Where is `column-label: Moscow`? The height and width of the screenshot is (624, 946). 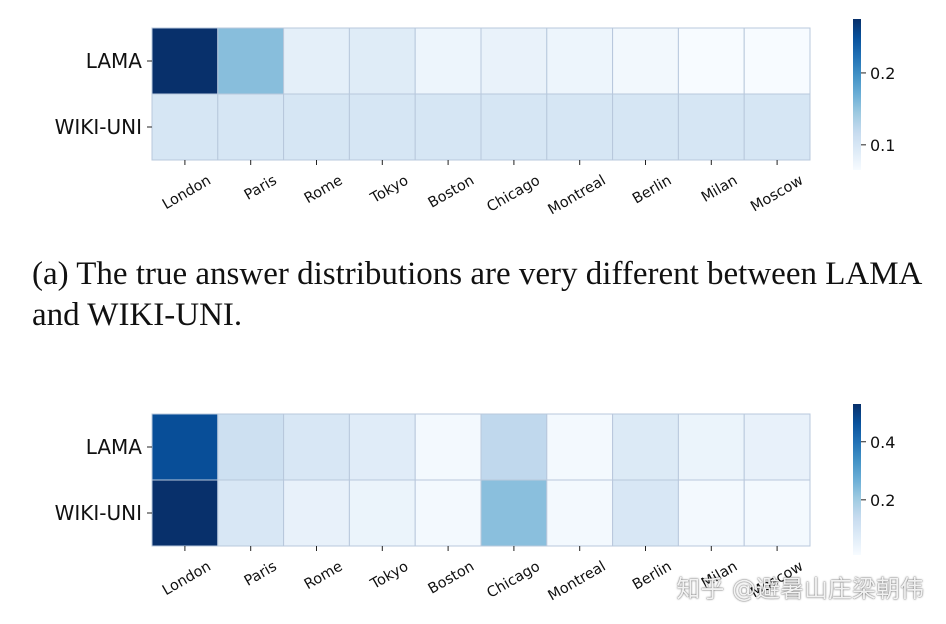
column-label: Moscow is located at coordinates (777, 194).